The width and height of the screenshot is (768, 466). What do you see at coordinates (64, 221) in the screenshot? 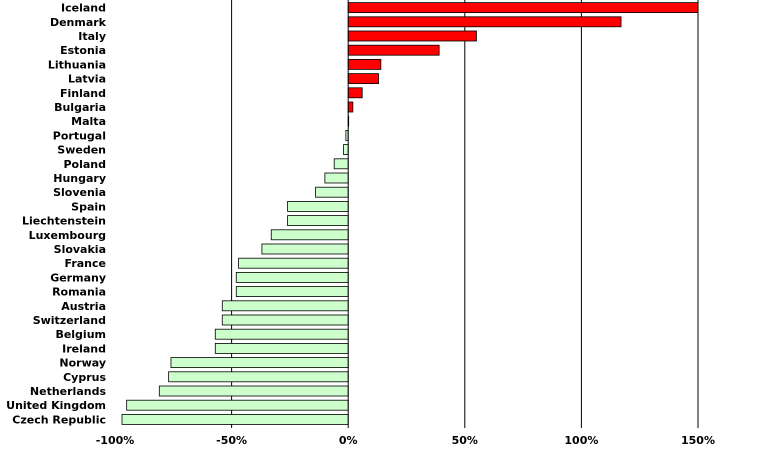
I see `category-label: Liechtenstein` at bounding box center [64, 221].